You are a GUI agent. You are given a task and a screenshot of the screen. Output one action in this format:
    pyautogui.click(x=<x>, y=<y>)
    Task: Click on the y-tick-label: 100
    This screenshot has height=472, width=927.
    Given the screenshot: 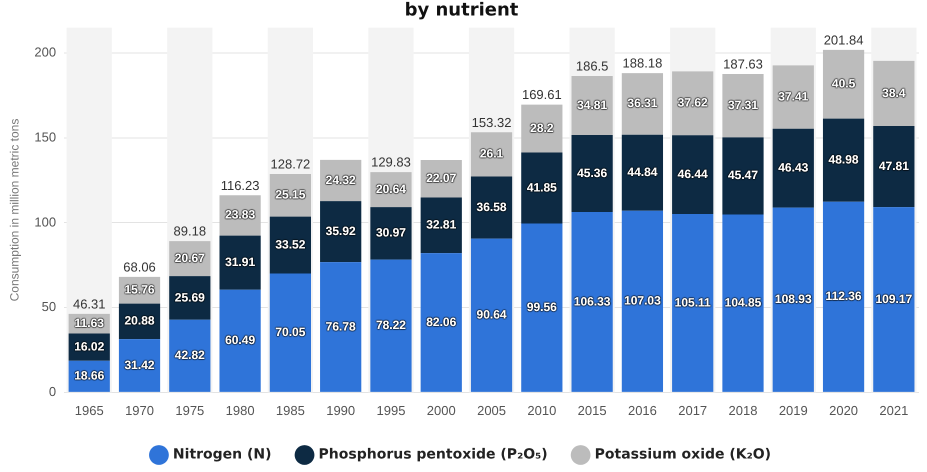 What is the action you would take?
    pyautogui.click(x=45, y=222)
    